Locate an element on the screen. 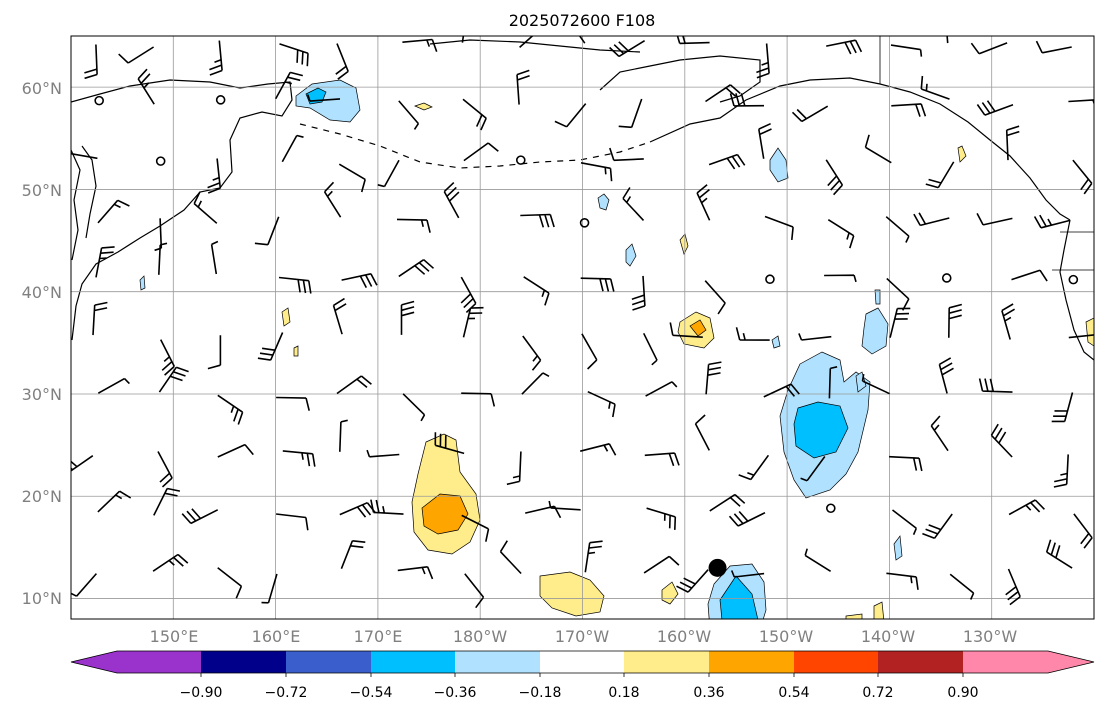 This screenshot has width=1105, height=712. lon-label: 140°W is located at coordinates (888, 636).